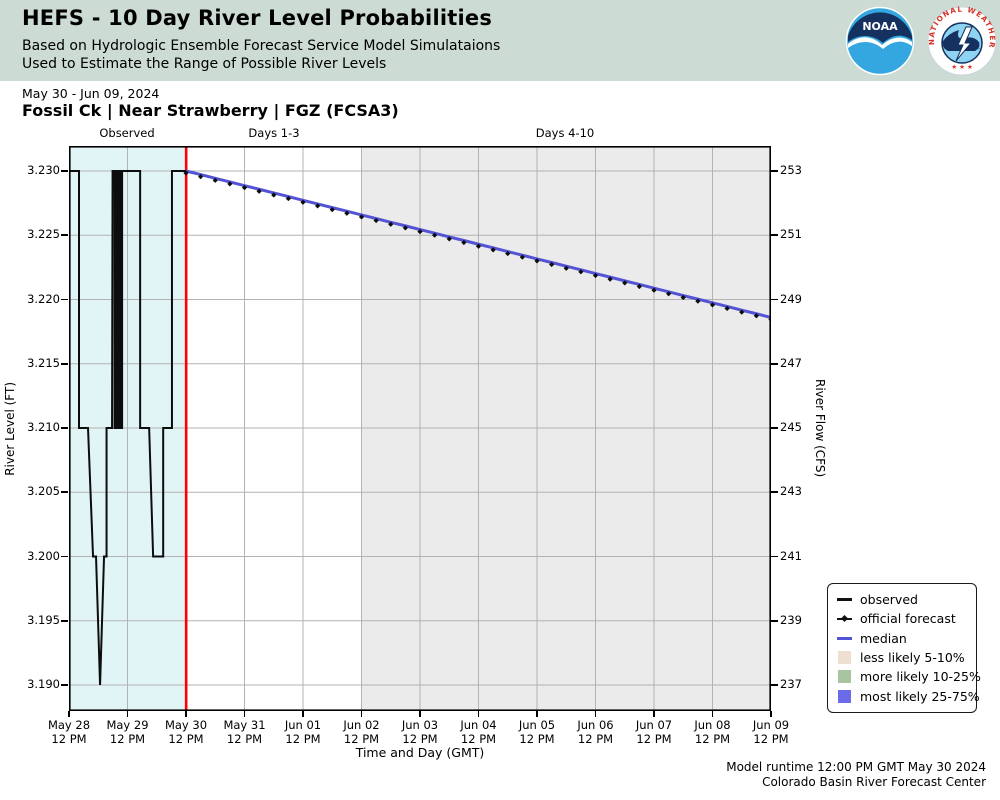  What do you see at coordinates (712, 725) in the screenshot?
I see `x-tick-label-date-11: Jun 08` at bounding box center [712, 725].